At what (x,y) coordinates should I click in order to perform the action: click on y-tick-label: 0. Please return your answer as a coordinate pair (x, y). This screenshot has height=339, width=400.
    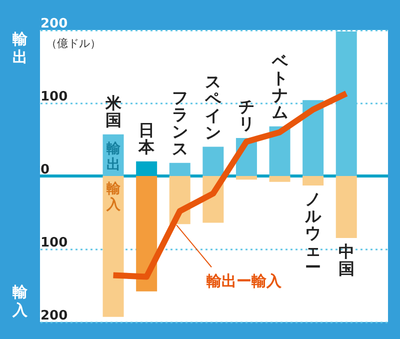
    Looking at the image, I should click on (45, 170).